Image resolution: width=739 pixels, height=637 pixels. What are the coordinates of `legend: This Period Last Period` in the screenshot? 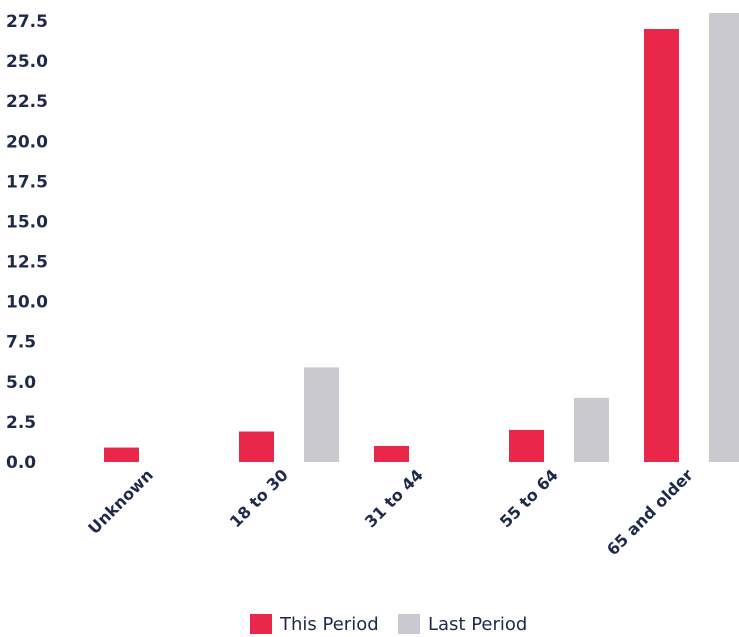 It's located at (388, 624).